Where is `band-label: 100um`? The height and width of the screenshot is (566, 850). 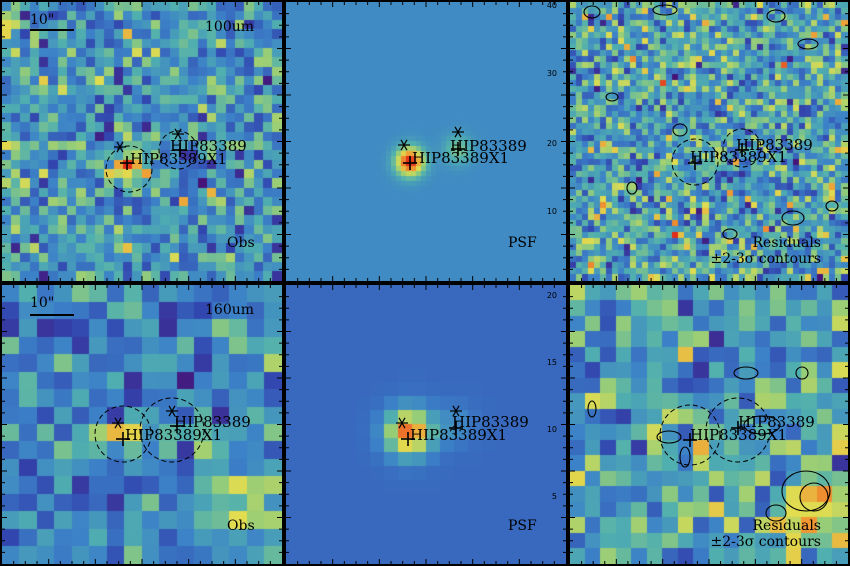 band-label: 100um is located at coordinates (230, 27).